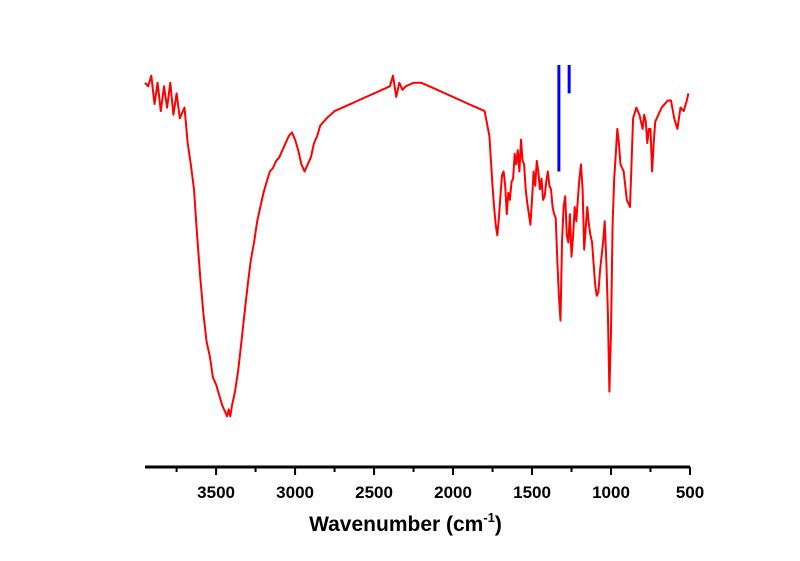  What do you see at coordinates (453, 492) in the screenshot?
I see `x-tick-label: 2000` at bounding box center [453, 492].